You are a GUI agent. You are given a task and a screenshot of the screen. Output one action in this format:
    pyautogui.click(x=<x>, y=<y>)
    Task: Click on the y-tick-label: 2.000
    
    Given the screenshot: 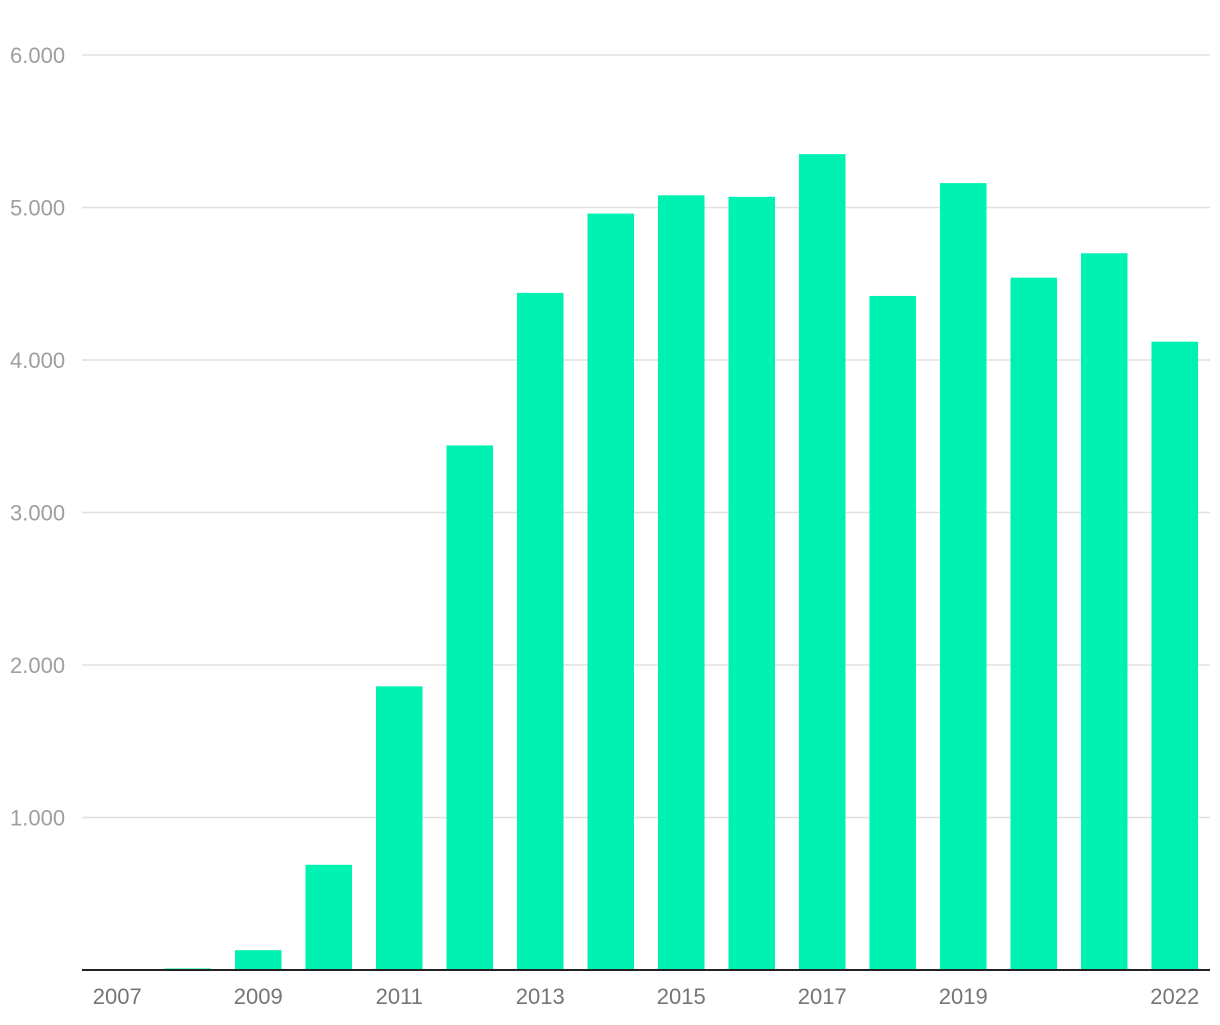 What is the action you would take?
    pyautogui.click(x=37, y=665)
    